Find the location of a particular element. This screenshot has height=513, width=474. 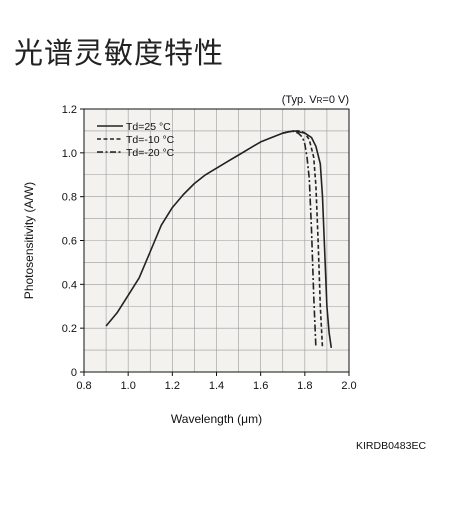

document-code: KIRDB0483EC is located at coordinates (391, 446).